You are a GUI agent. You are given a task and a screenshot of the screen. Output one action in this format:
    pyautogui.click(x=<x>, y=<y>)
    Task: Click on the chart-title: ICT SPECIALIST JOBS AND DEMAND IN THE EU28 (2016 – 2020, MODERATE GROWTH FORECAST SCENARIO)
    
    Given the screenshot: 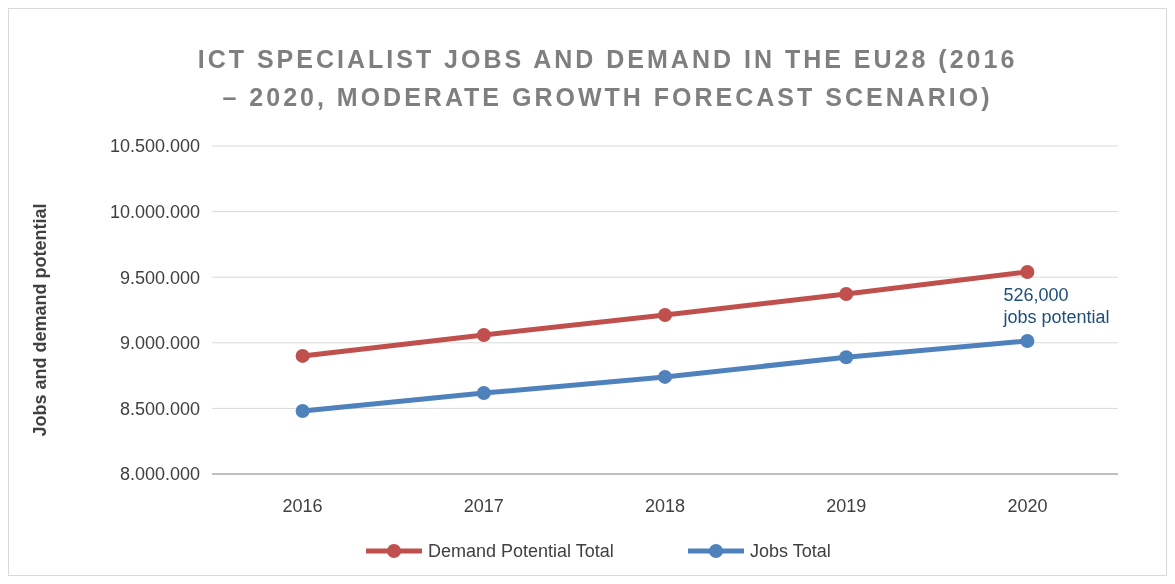 What is the action you would take?
    pyautogui.click(x=607, y=78)
    